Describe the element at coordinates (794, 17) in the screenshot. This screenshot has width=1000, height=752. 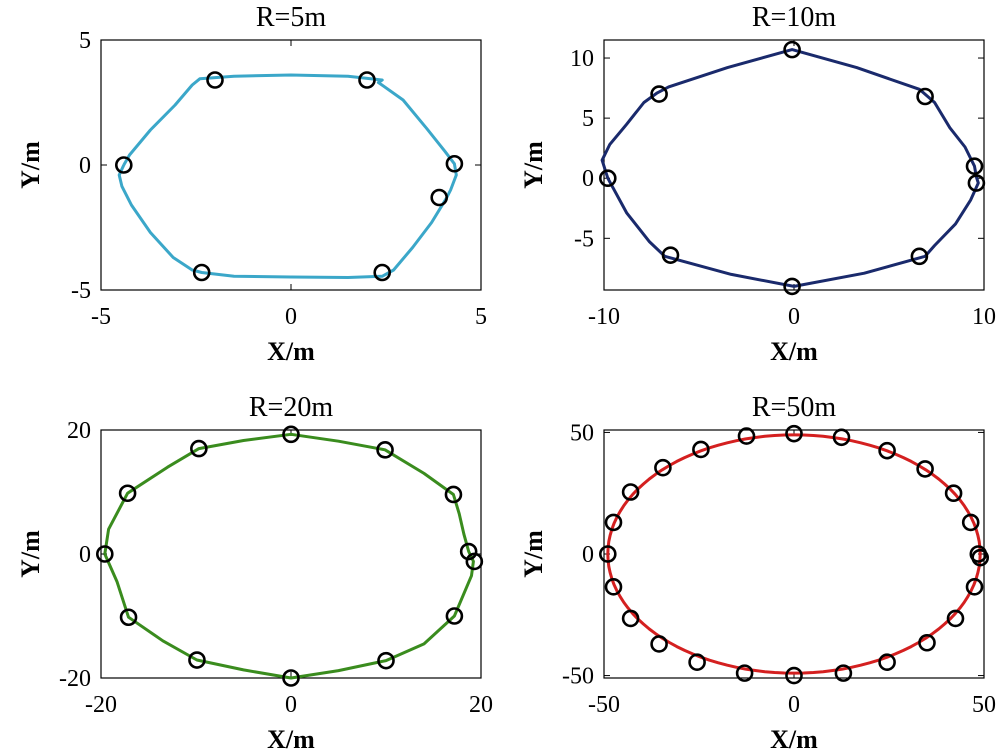
I see `subplot-title: R=10m` at that location.